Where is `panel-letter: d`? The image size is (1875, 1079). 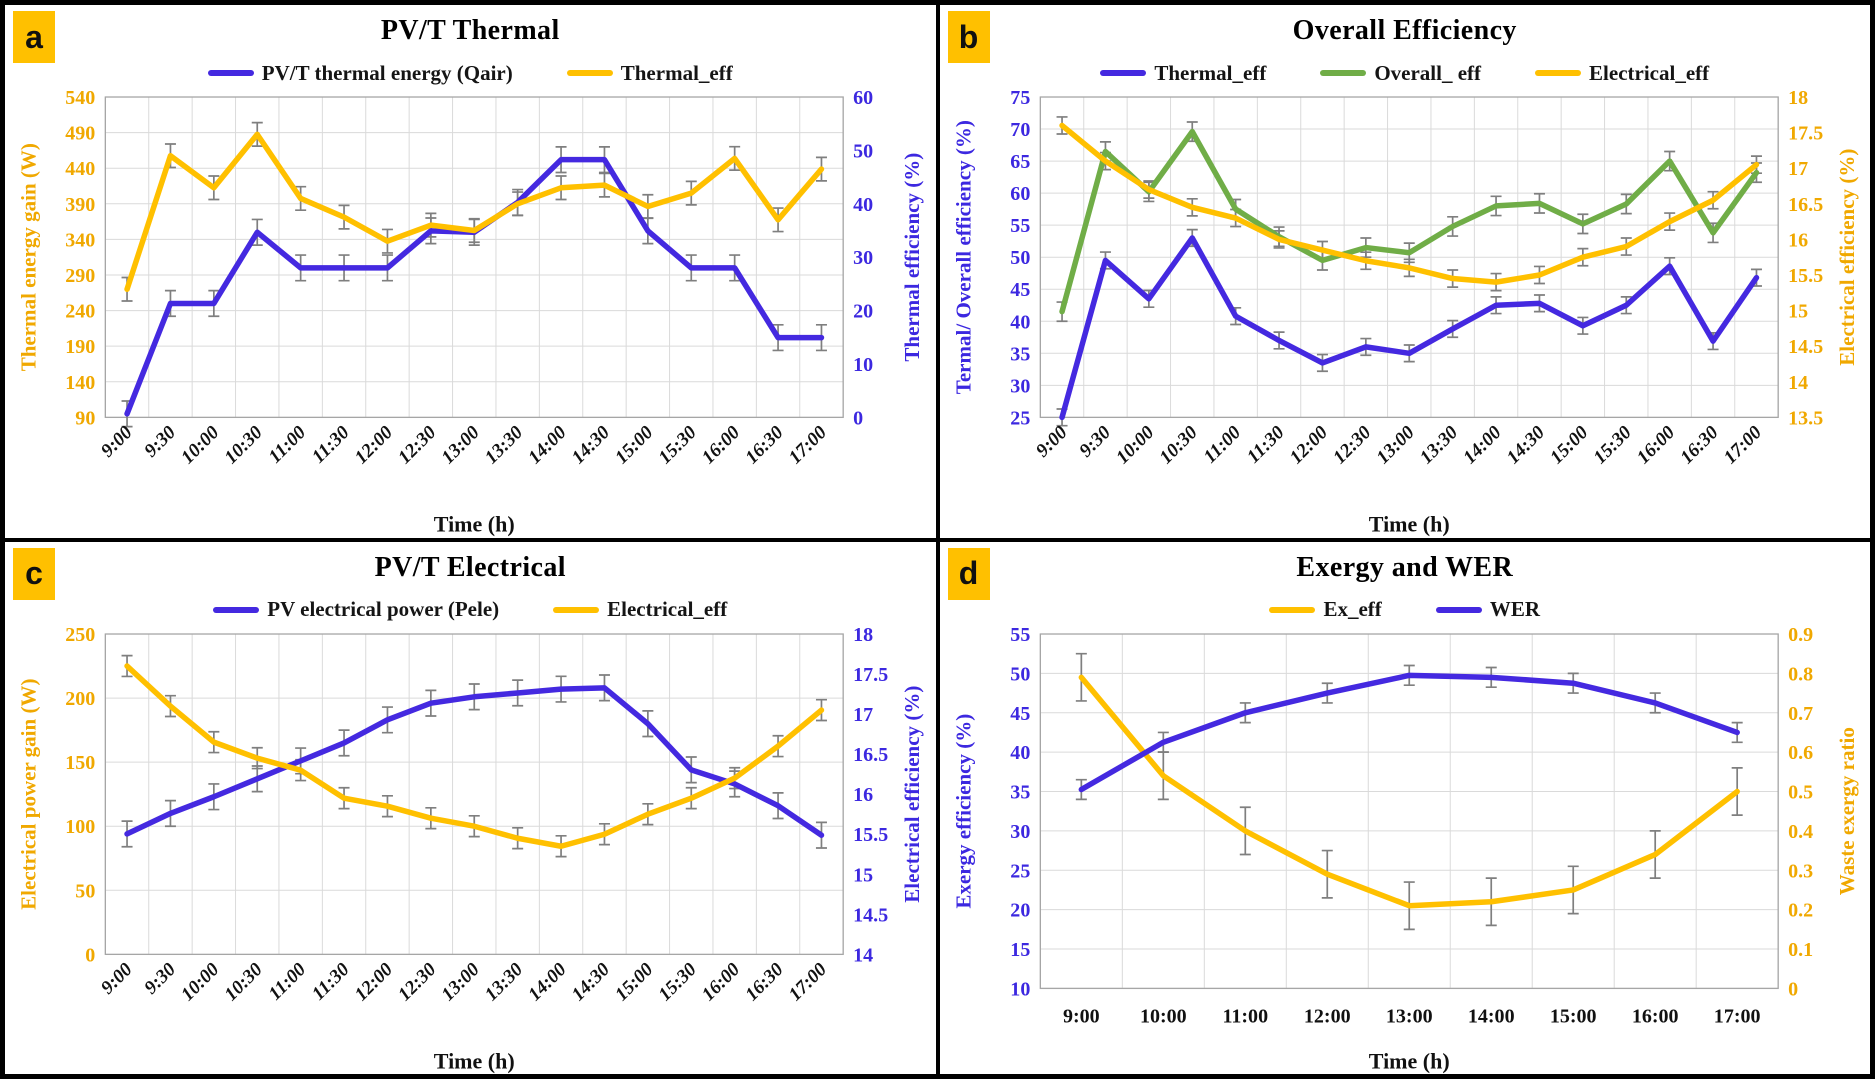 panel-letter: d is located at coordinates (968, 573).